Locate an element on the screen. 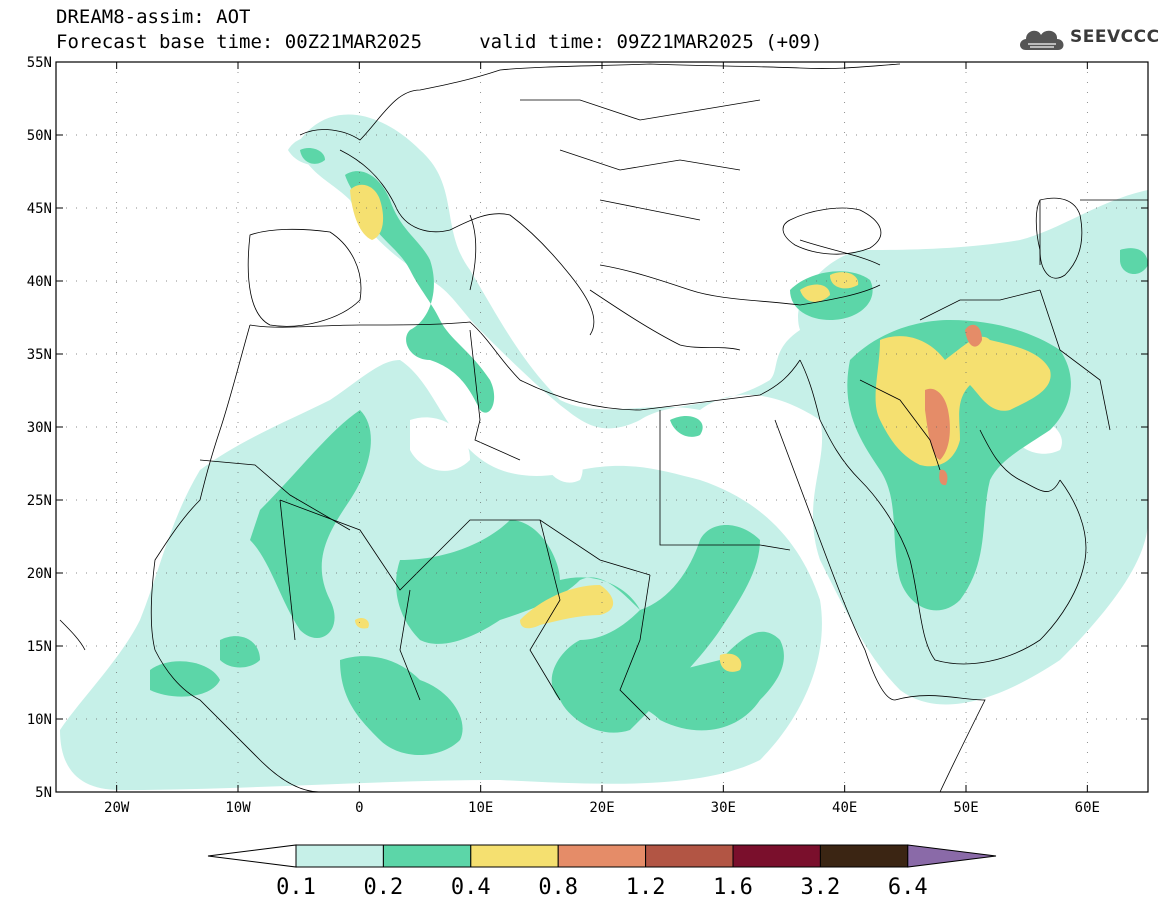 The height and width of the screenshot is (905, 1165). colorbar-label: 6.4 is located at coordinates (908, 887).